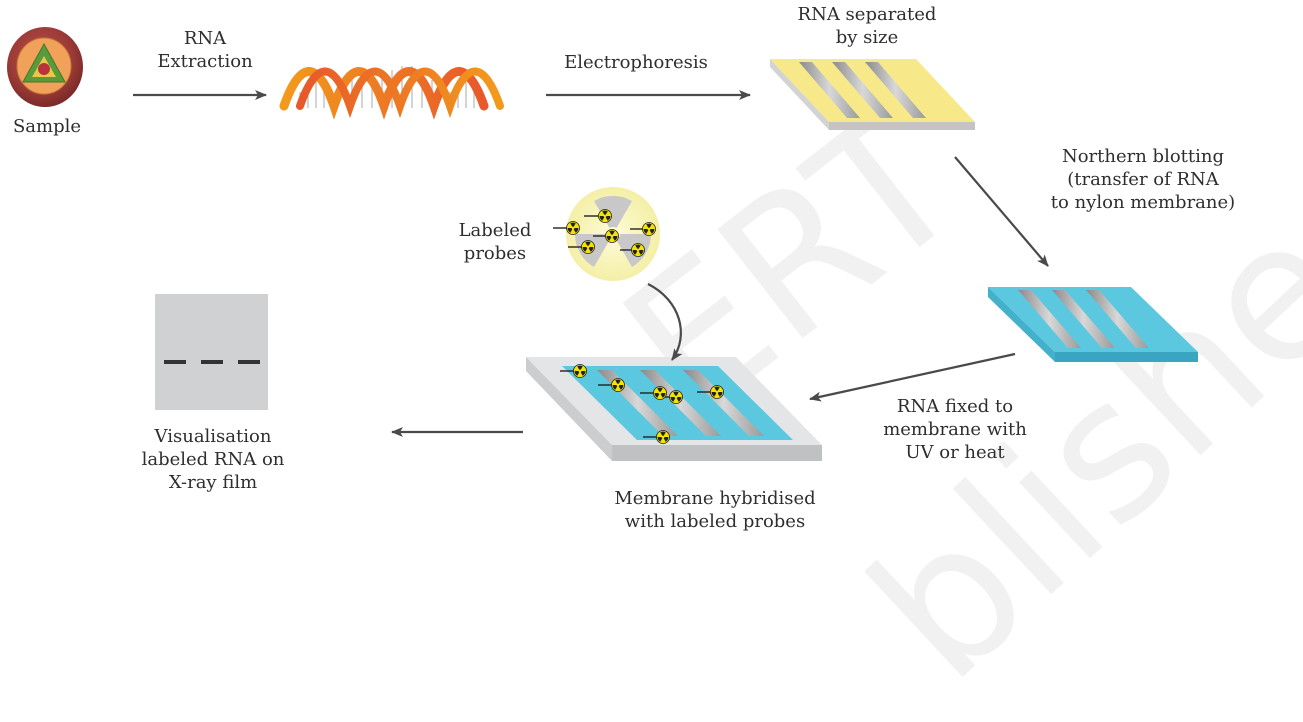 This screenshot has width=1303, height=722. Describe the element at coordinates (1001, 211) in the screenshot. I see `arrow-blotting` at that location.